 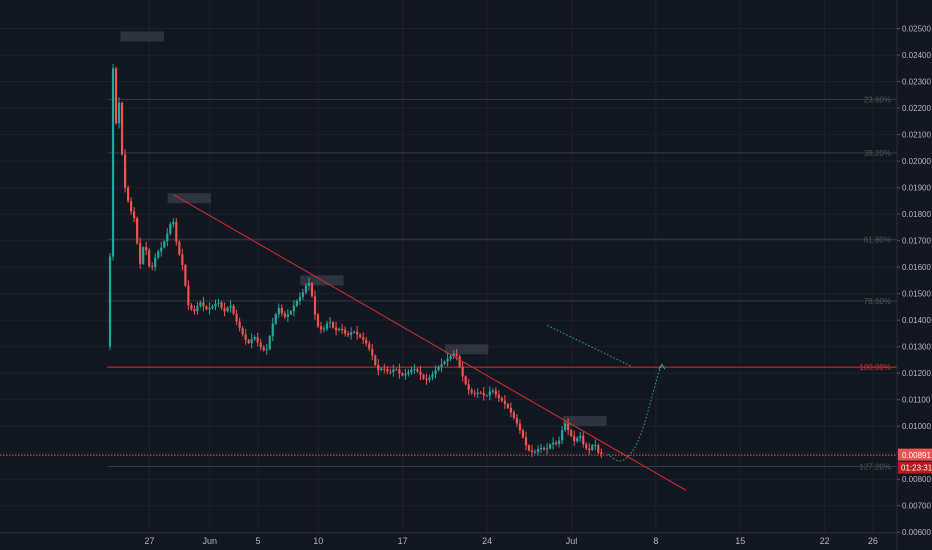 I want to click on price-labels: 0.00891 01:23:31, so click(x=915, y=461).